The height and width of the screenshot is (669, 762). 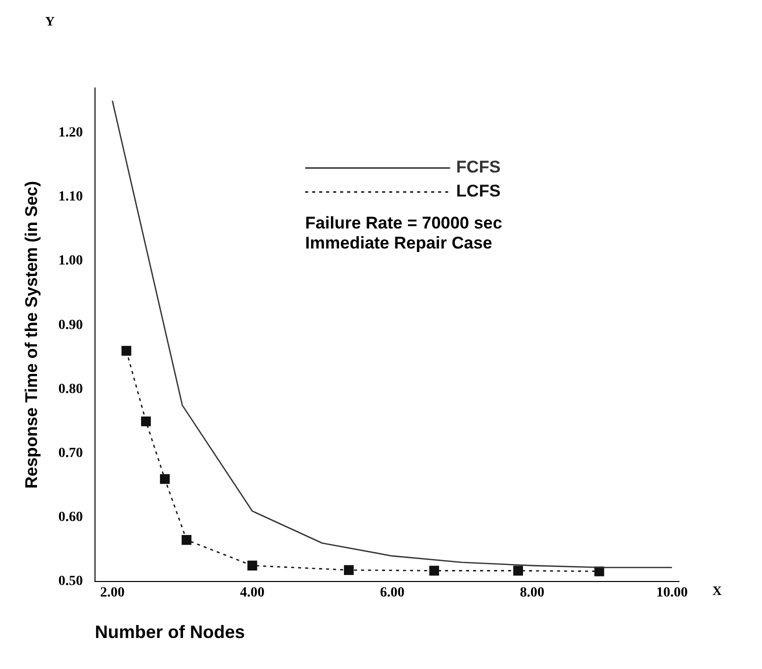 What do you see at coordinates (70, 197) in the screenshot?
I see `y-tick-label: 1.10` at bounding box center [70, 197].